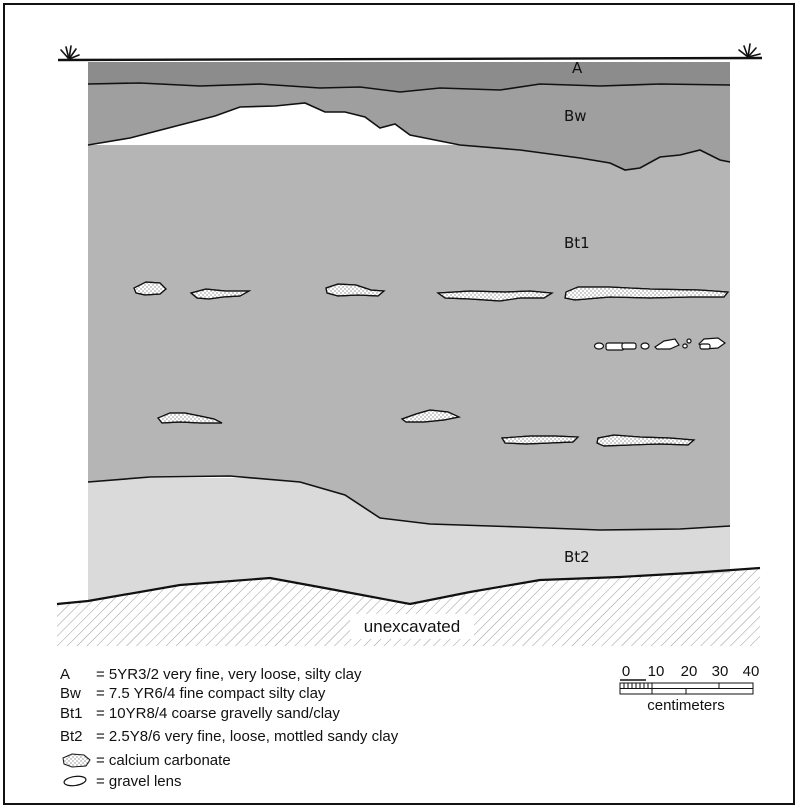 The height and width of the screenshot is (808, 798). Describe the element at coordinates (660, 344) in the screenshot. I see `gravel-lens` at that location.